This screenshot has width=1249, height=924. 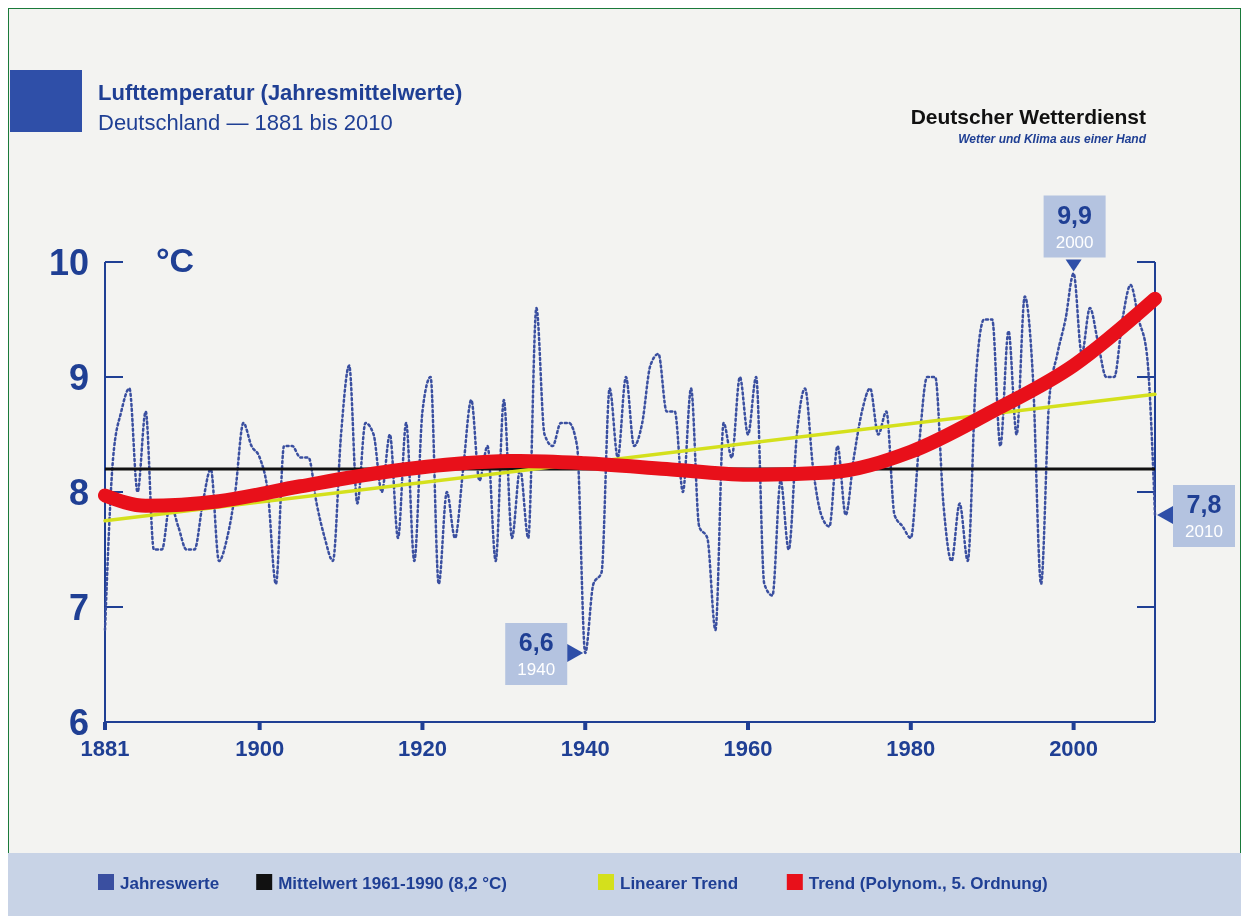 I want to click on text: Wetter und Klima aus einer Hand, so click(x=1052, y=139).